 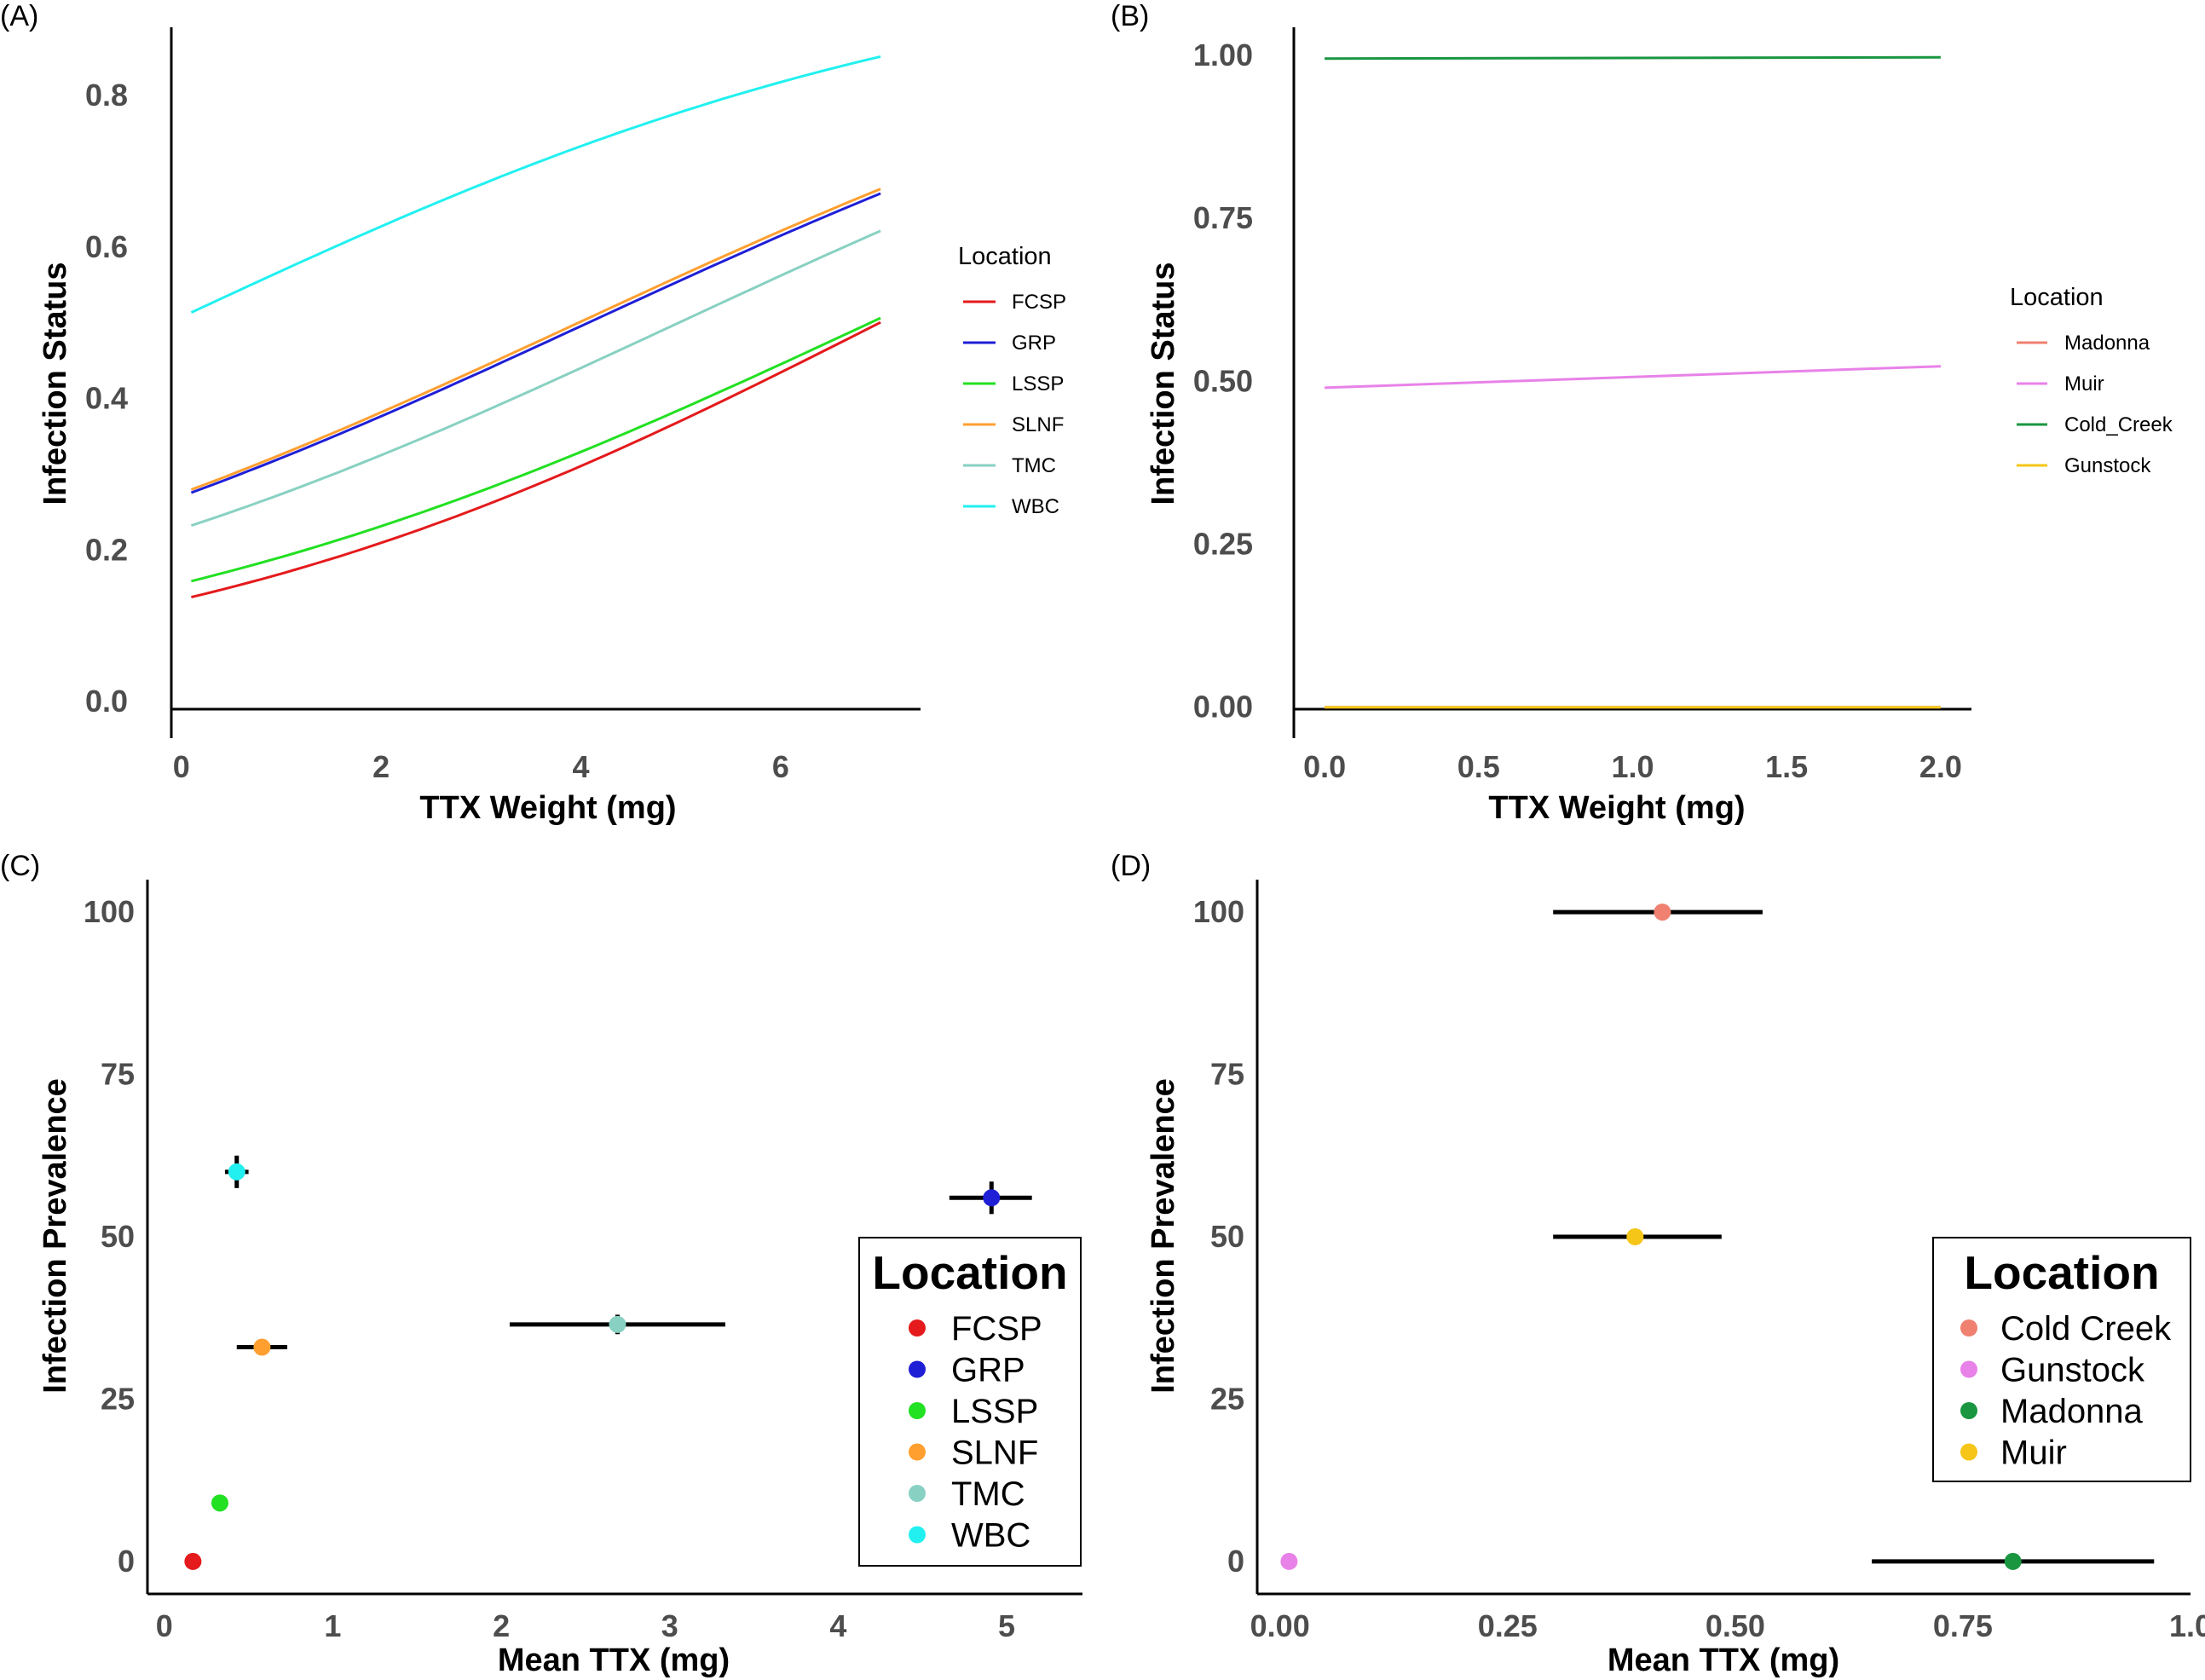 I want to click on panel-b-y-tick-label: 0.25, so click(x=1223, y=544).